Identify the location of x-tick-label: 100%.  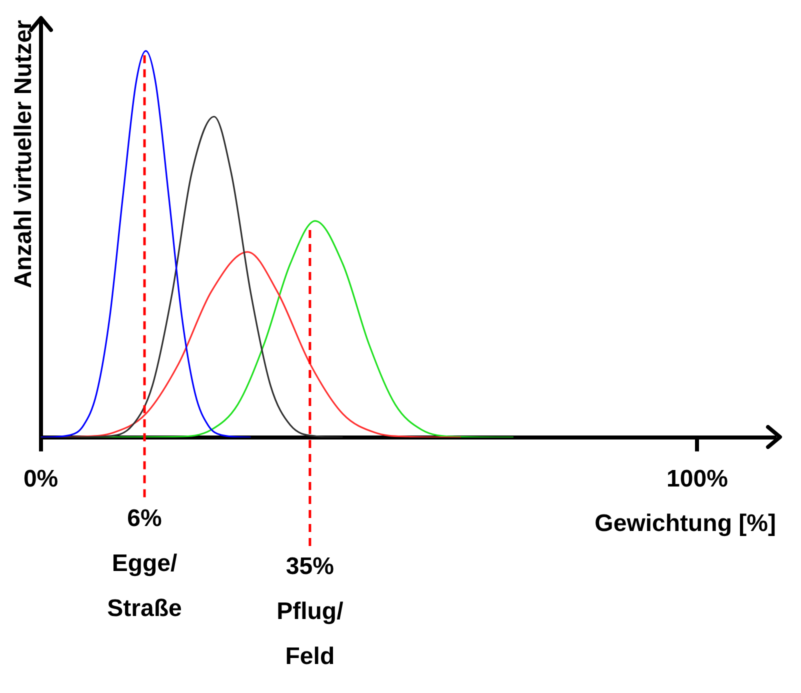
(697, 478).